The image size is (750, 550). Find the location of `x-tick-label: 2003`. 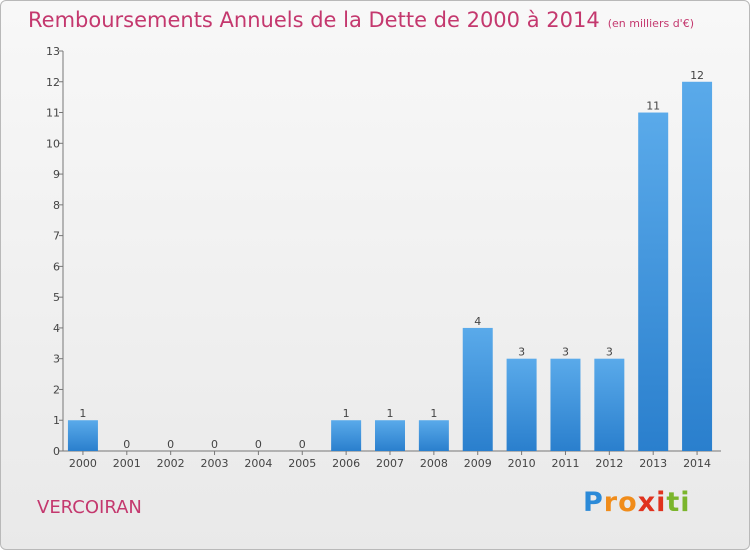

x-tick-label: 2003 is located at coordinates (215, 463).